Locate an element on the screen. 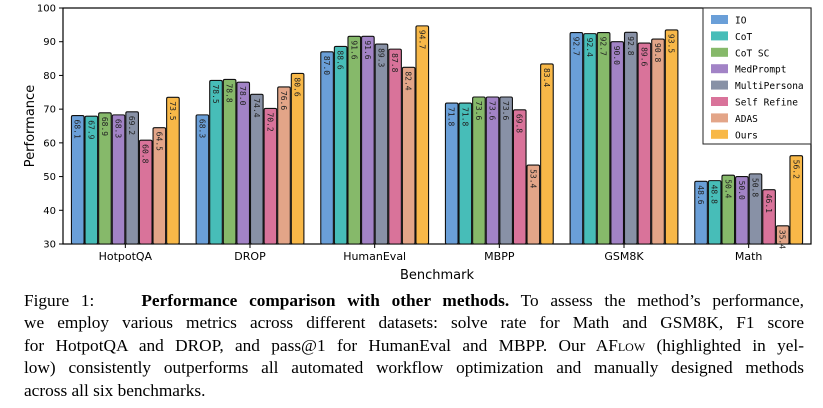 This screenshot has width=823, height=408. data-label: 53.4 is located at coordinates (532, 178).